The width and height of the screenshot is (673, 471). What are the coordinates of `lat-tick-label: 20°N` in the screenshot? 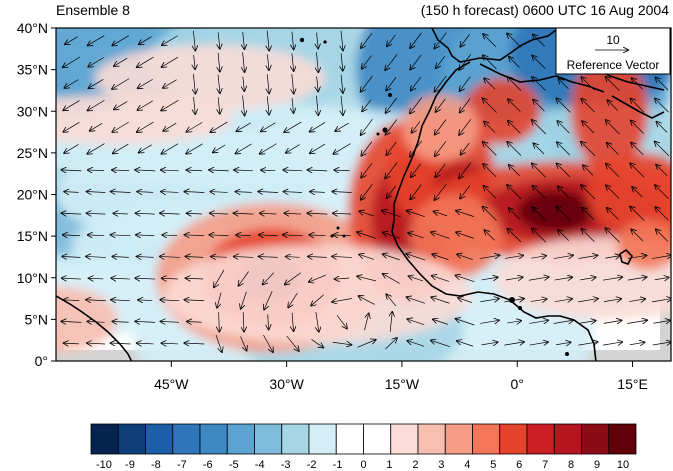 It's located at (32, 195).